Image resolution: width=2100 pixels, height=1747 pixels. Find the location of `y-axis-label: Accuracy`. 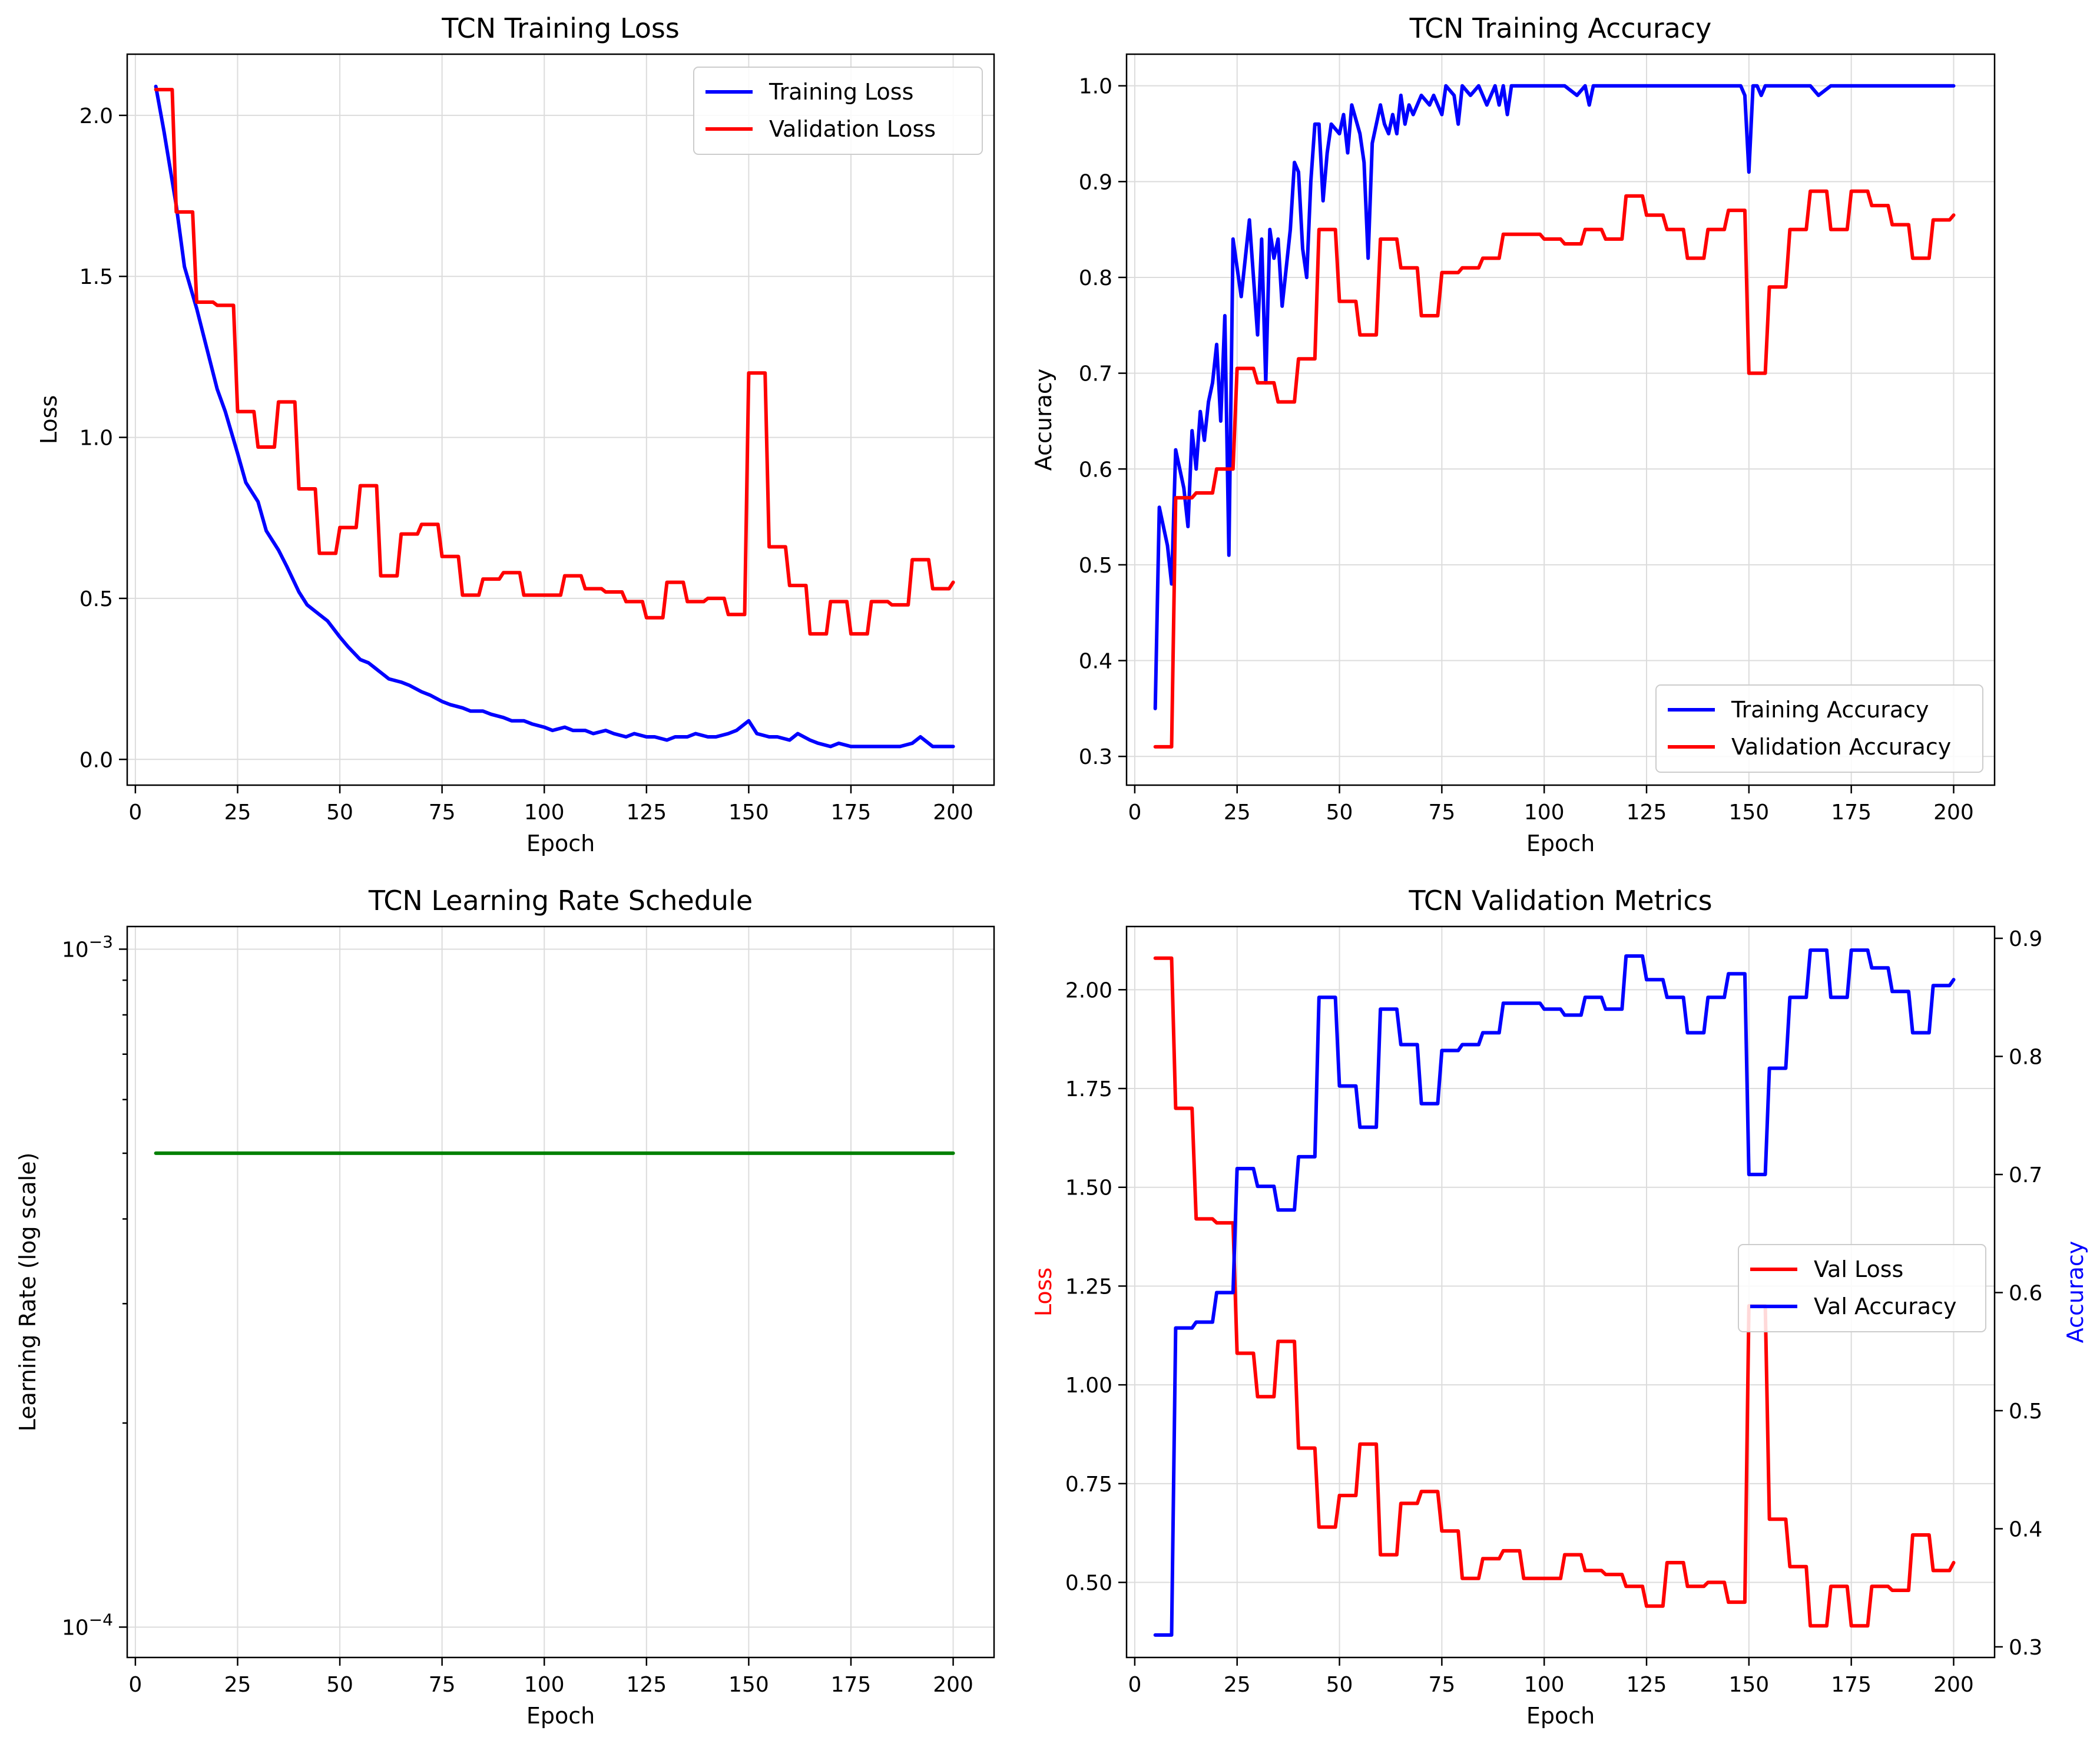

y-axis-label: Accuracy is located at coordinates (1043, 420).